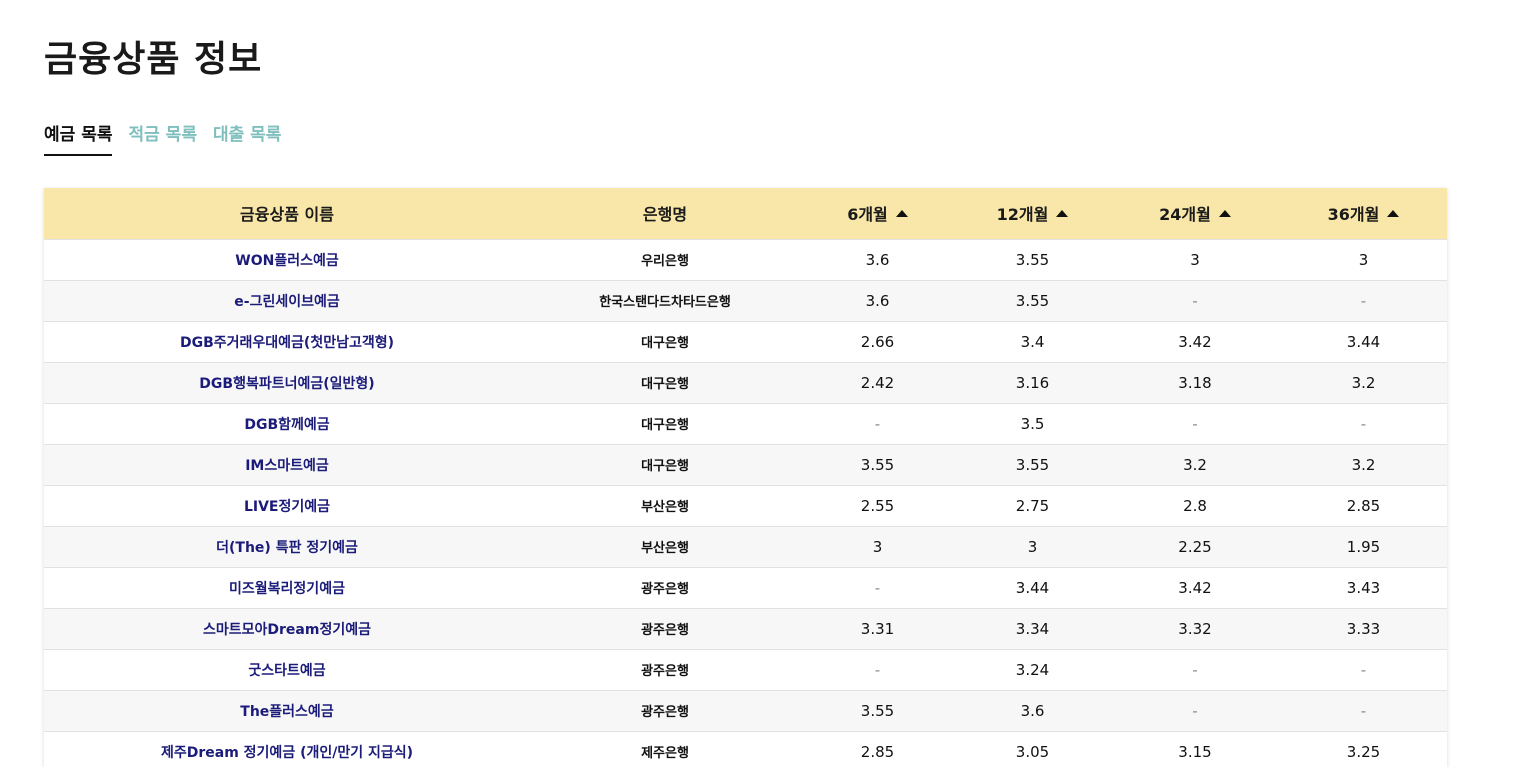 This screenshot has height=767, width=1528. What do you see at coordinates (1363, 464) in the screenshot?
I see `rate-36-months: 3.2` at bounding box center [1363, 464].